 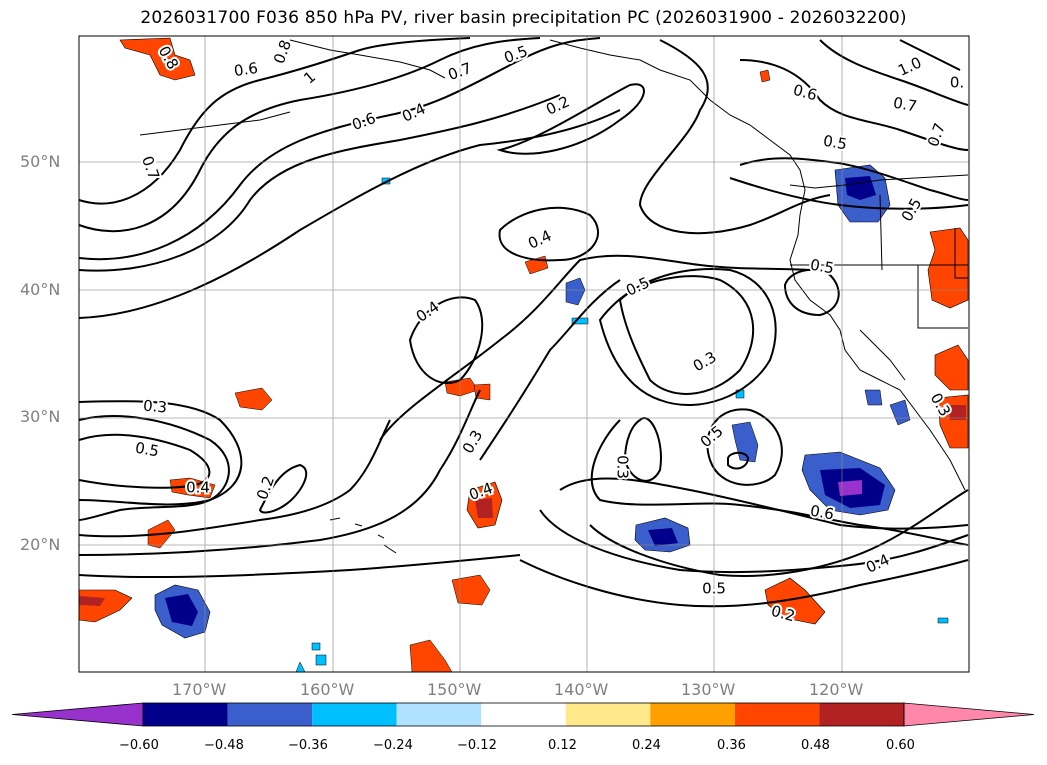 I want to click on colorbar-extend-high, so click(x=969, y=714).